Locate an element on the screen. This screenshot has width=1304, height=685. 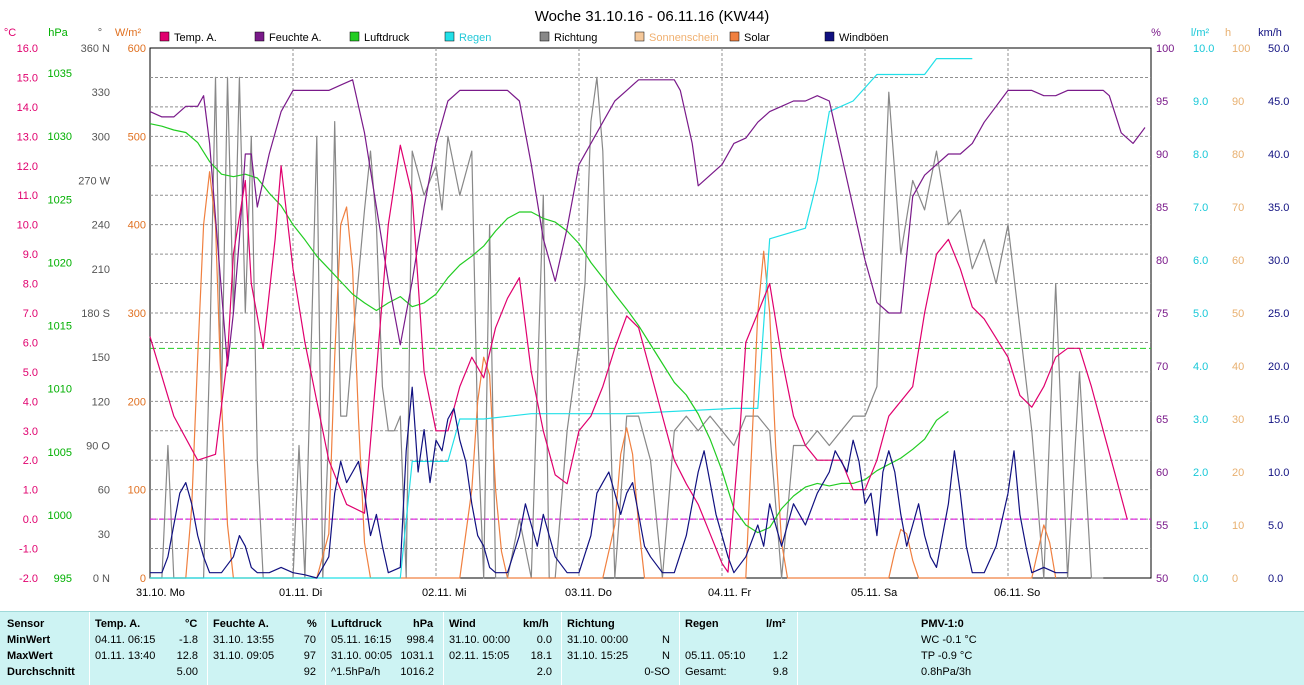
rain-axis-unit-label: l/m² is located at coordinates (1200, 33).